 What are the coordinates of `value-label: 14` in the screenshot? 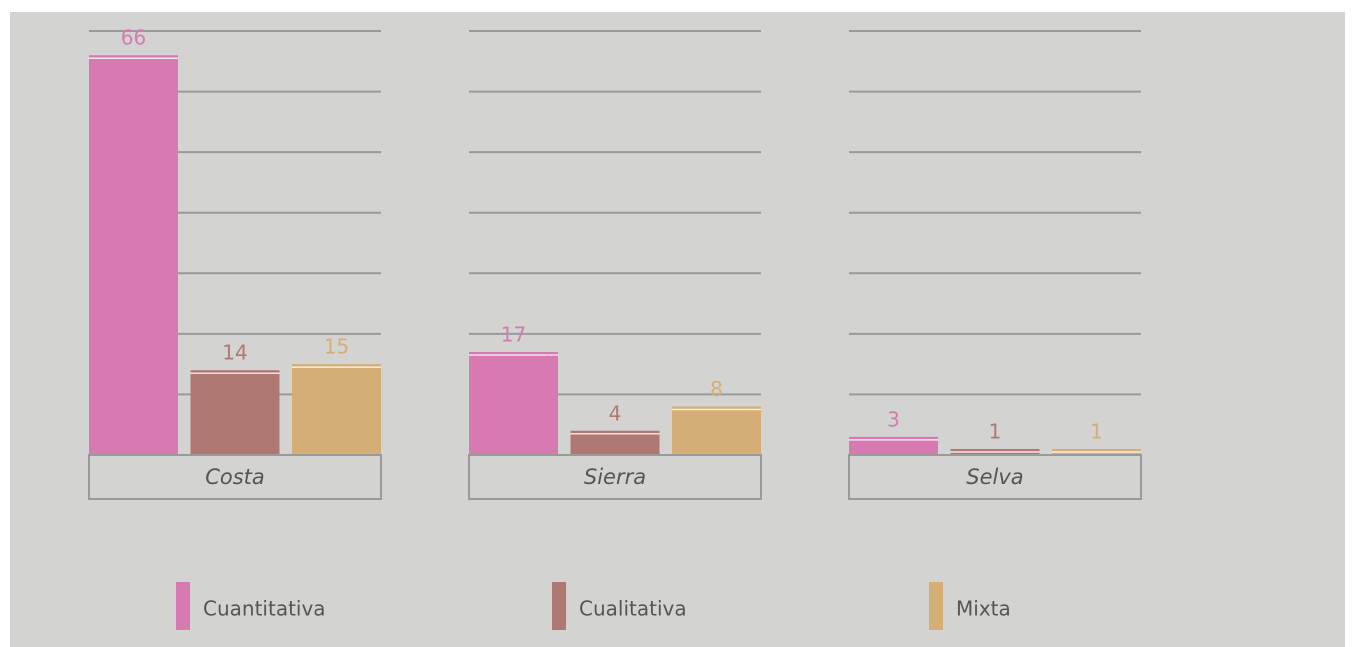 It's located at (234, 353).